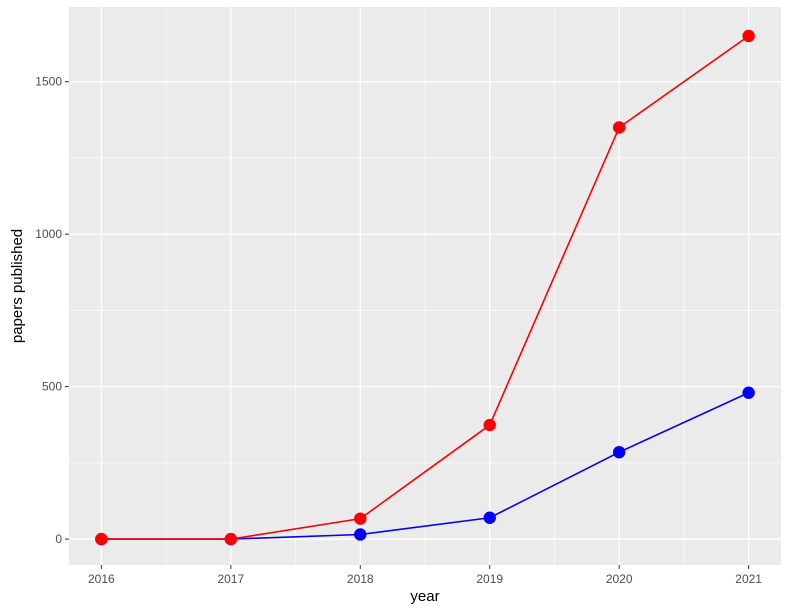 This screenshot has width=789, height=614. I want to click on x-tick-label: 2016, so click(101, 579).